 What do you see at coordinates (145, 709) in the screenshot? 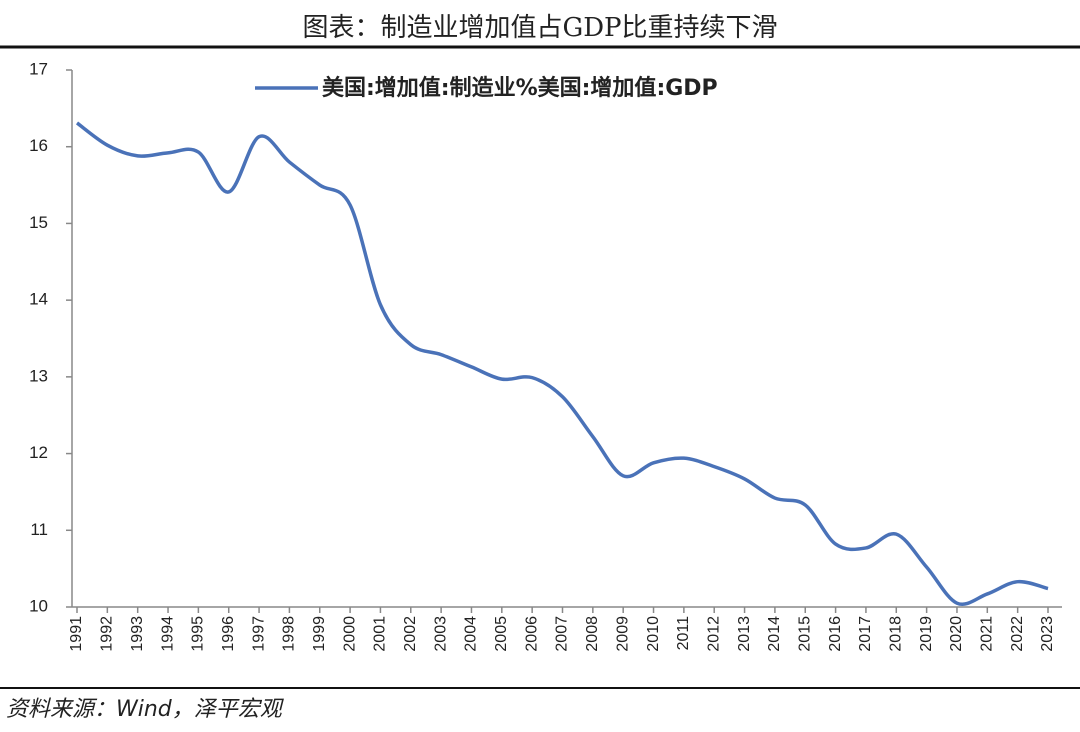
I see `source: 资料来源：Wind，泽平宏观` at bounding box center [145, 709].